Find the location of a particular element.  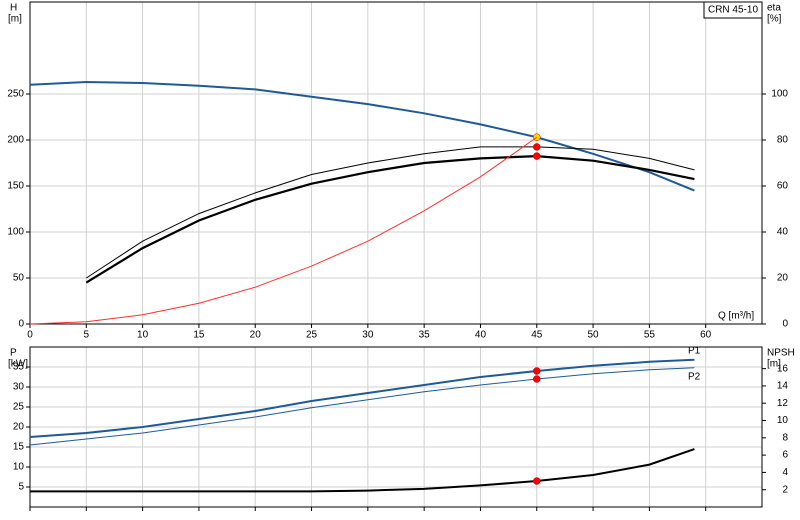

y2-tick-label: 8 is located at coordinates (785, 437).